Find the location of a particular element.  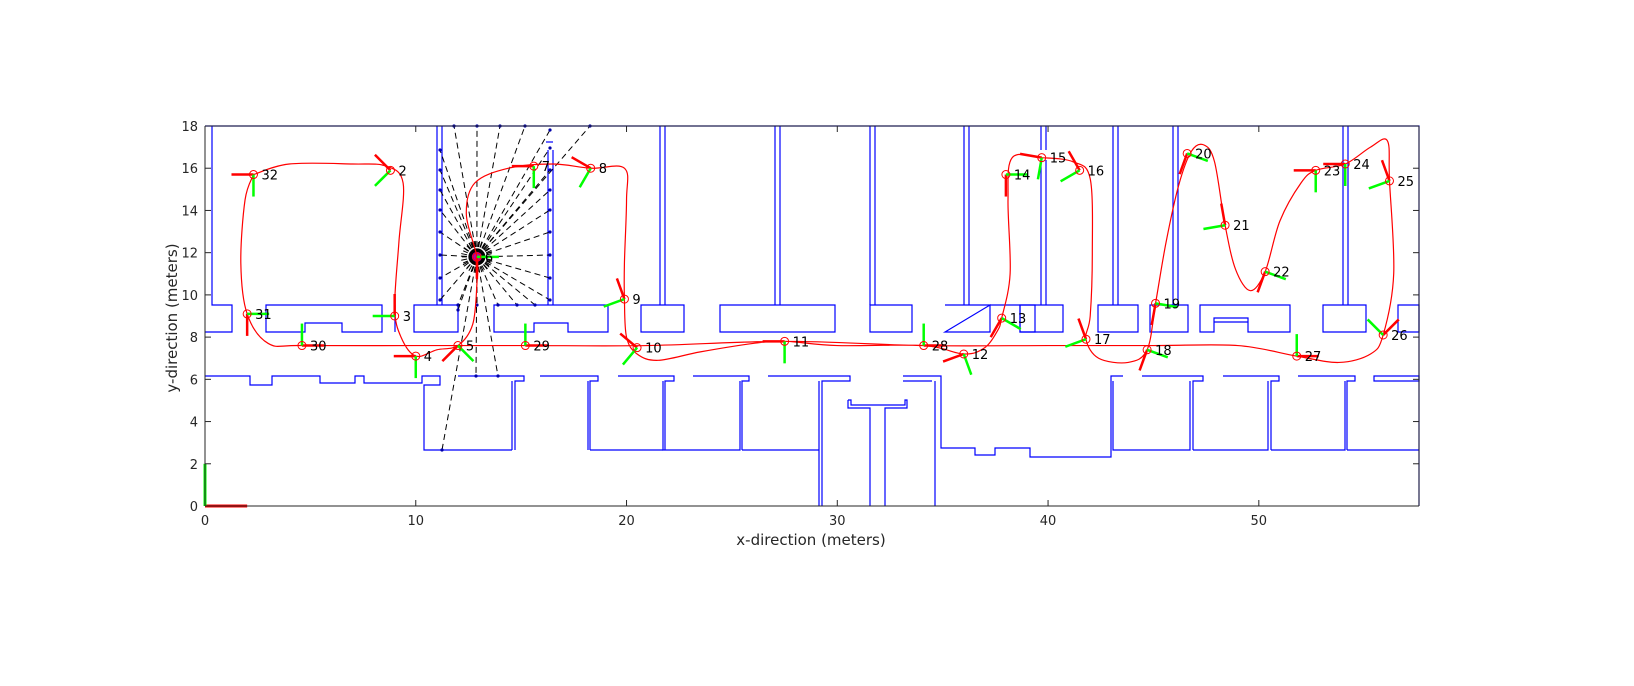

waypoint: 27 is located at coordinates (1306, 349).